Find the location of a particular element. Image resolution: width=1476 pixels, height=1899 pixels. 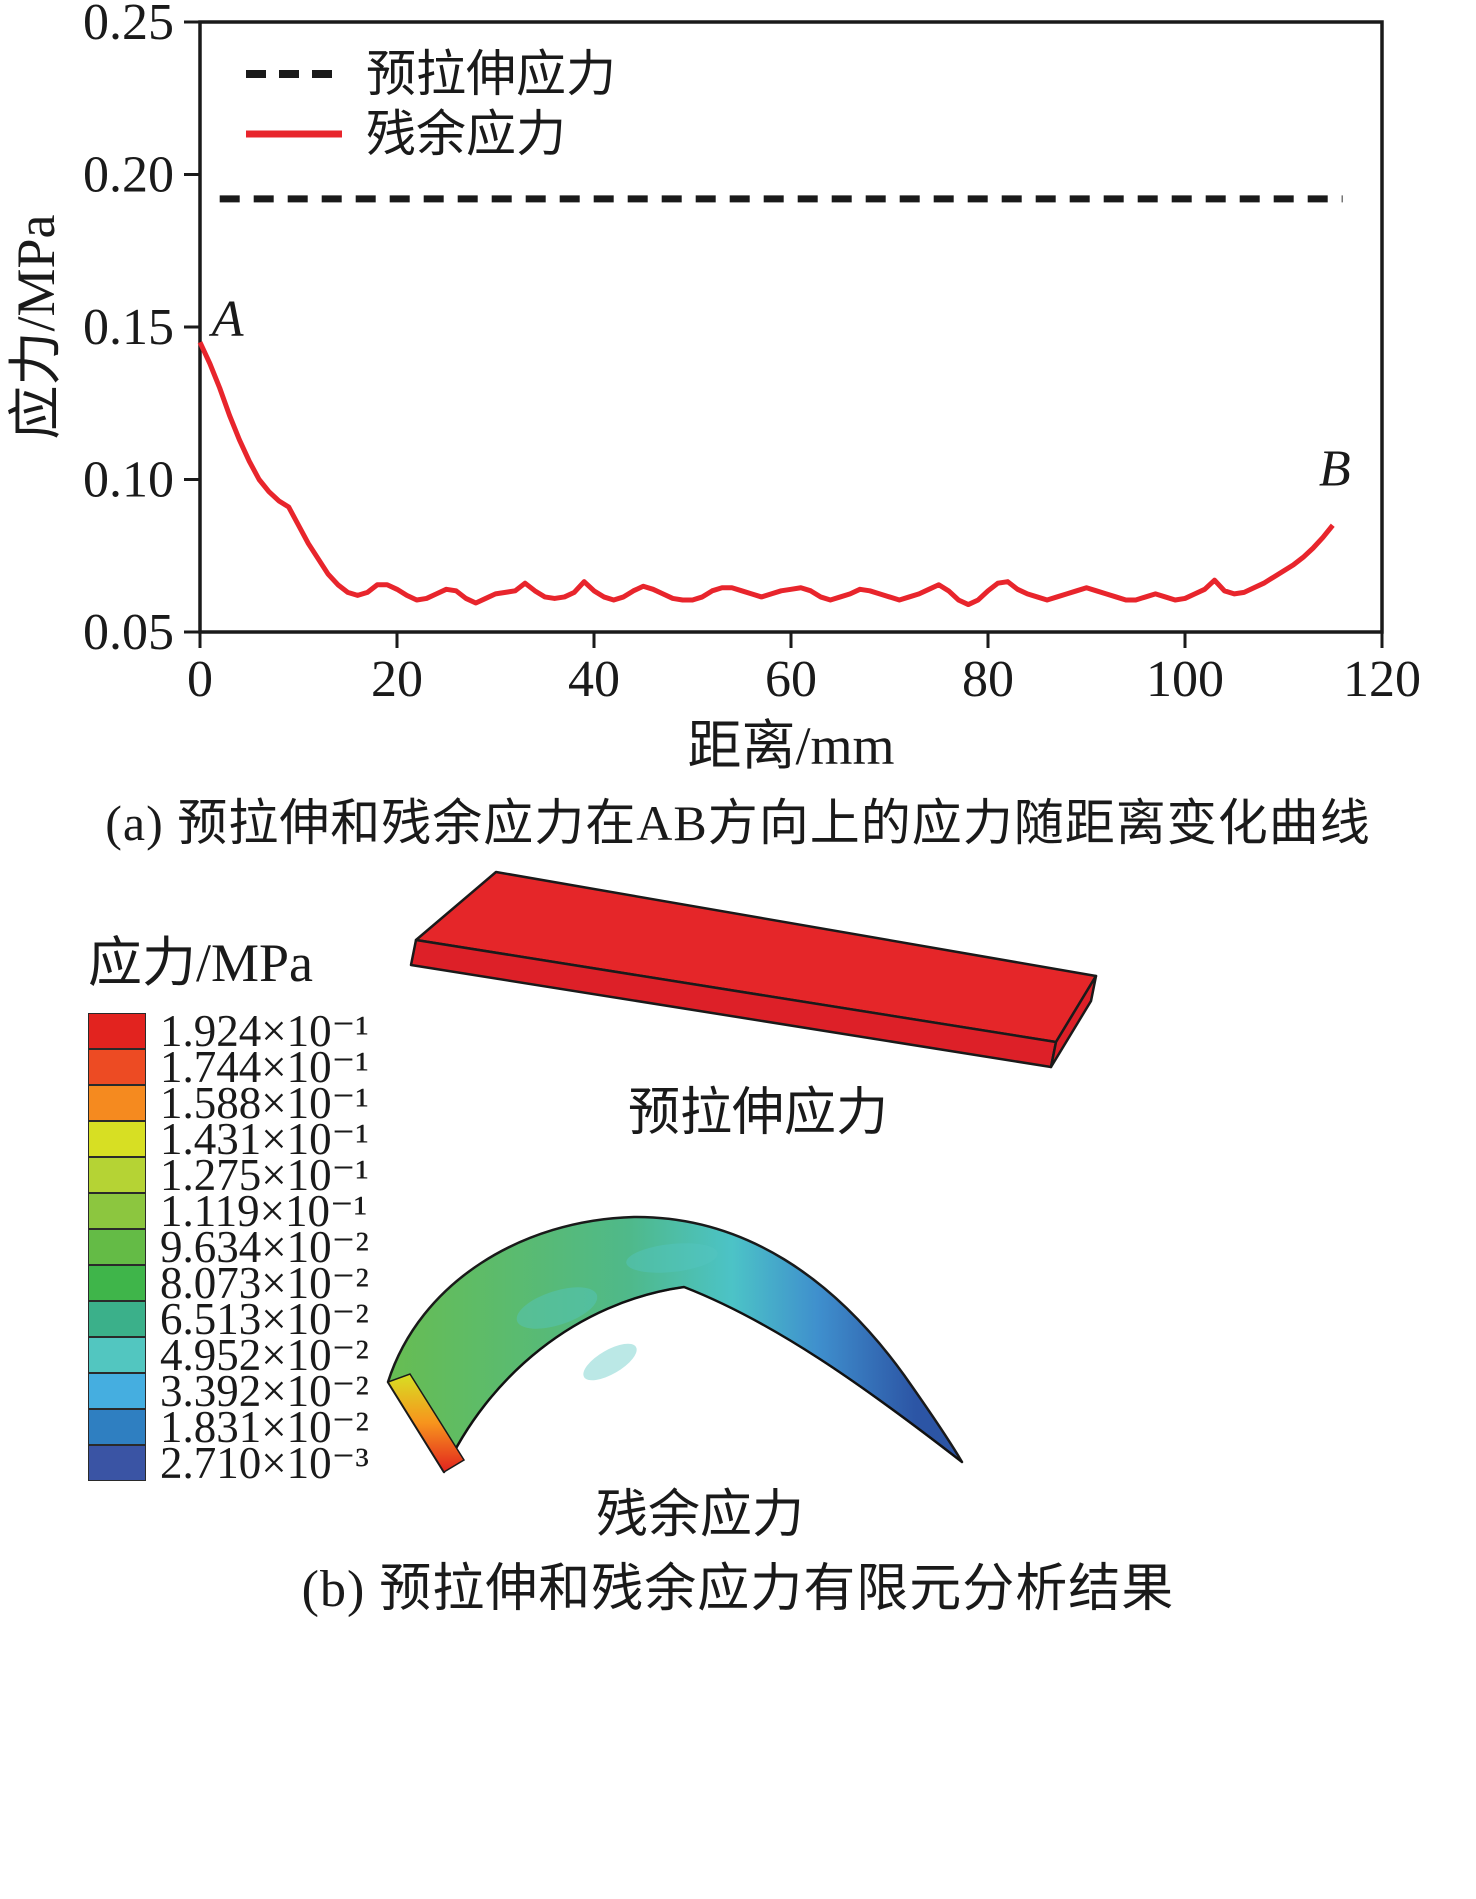

arch-cut-edge is located at coordinates (426, 1423).